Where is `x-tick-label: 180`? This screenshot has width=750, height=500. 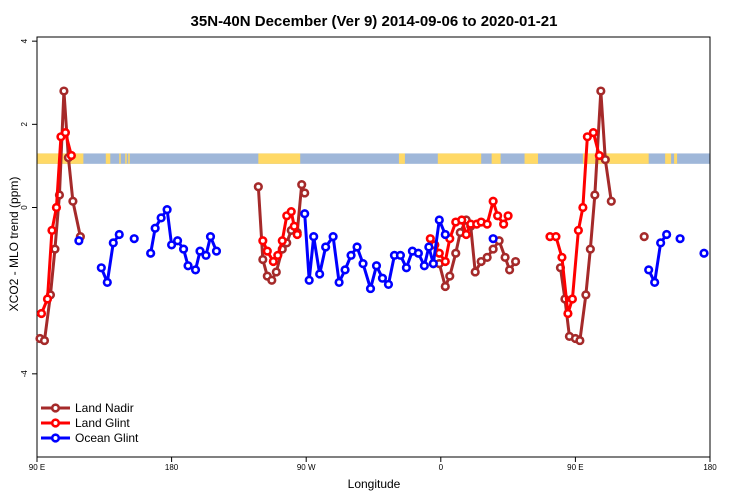
x-tick-label: 180 is located at coordinates (172, 467).